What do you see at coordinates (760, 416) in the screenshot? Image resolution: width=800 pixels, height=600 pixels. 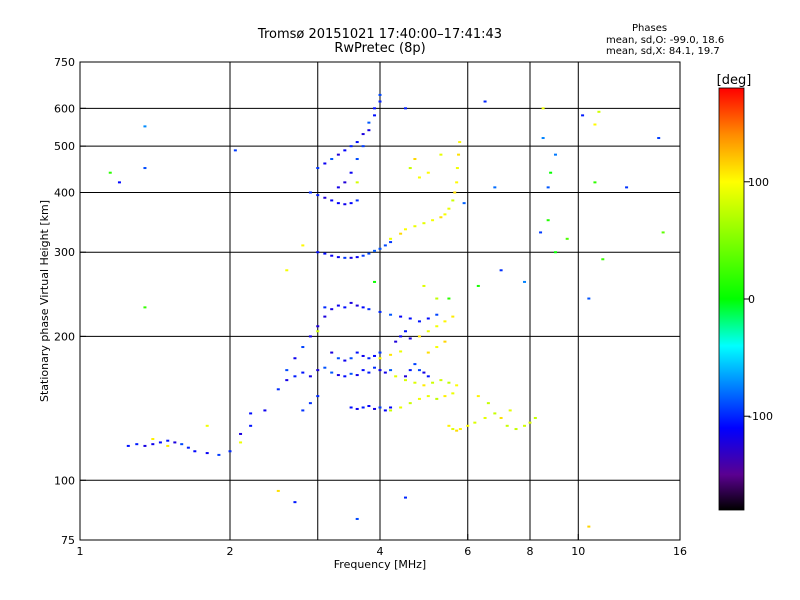 I see `colorbar-tick-label: -100` at bounding box center [760, 416].